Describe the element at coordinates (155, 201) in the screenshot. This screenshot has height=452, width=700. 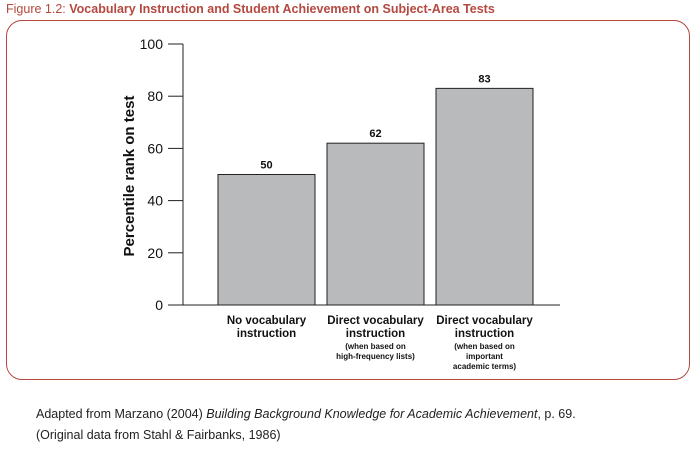
I see `y-tick-label: 40` at that location.